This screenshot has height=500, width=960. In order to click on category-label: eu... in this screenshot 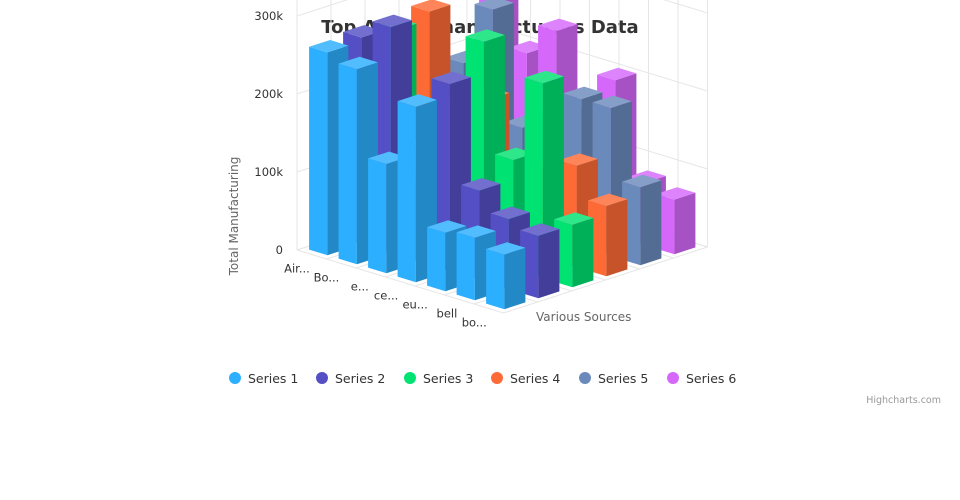, I will do `click(414, 305)`.